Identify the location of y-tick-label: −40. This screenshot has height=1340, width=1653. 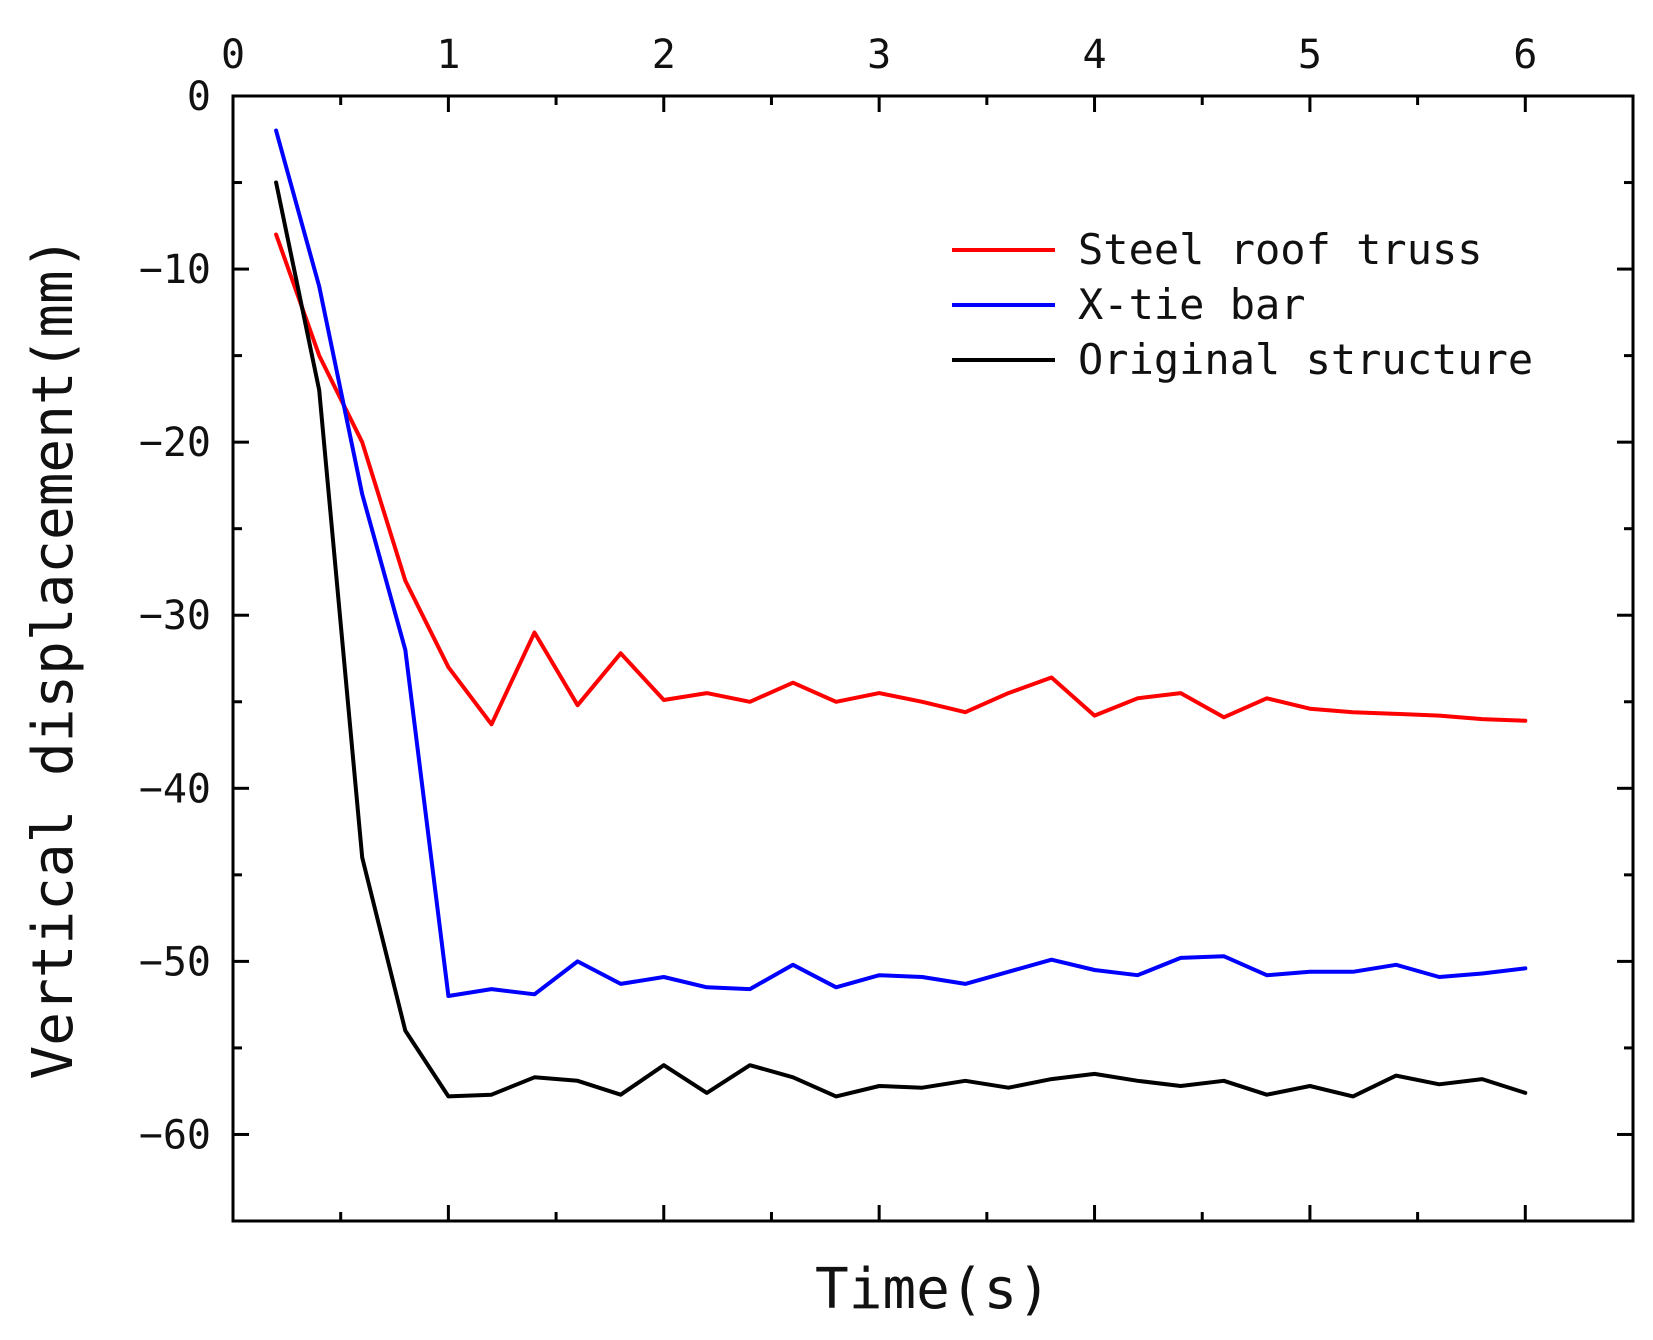
(175, 789).